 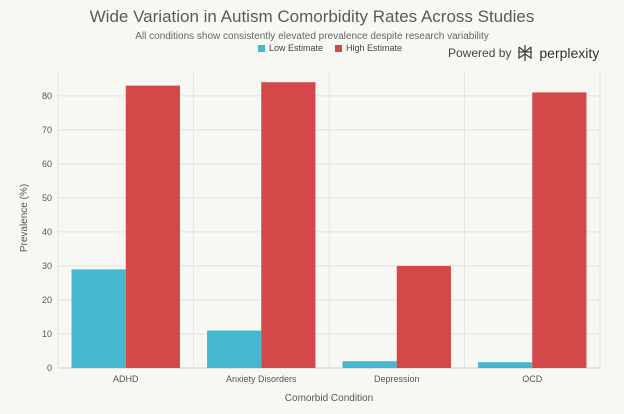 What do you see at coordinates (47, 300) in the screenshot?
I see `y-tick-label: 20` at bounding box center [47, 300].